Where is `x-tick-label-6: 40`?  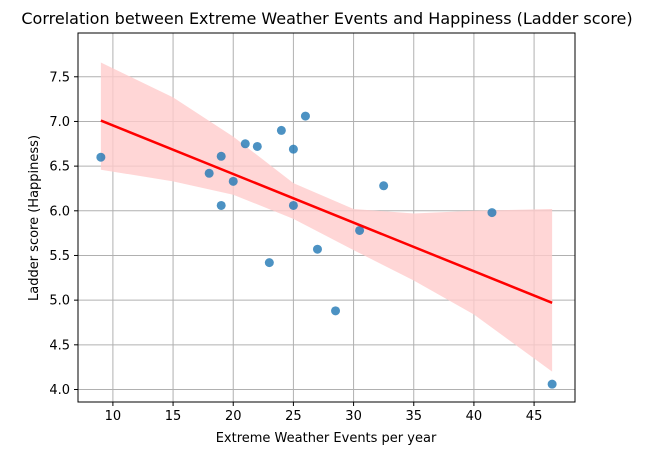 x-tick-label-6: 40 is located at coordinates (474, 416).